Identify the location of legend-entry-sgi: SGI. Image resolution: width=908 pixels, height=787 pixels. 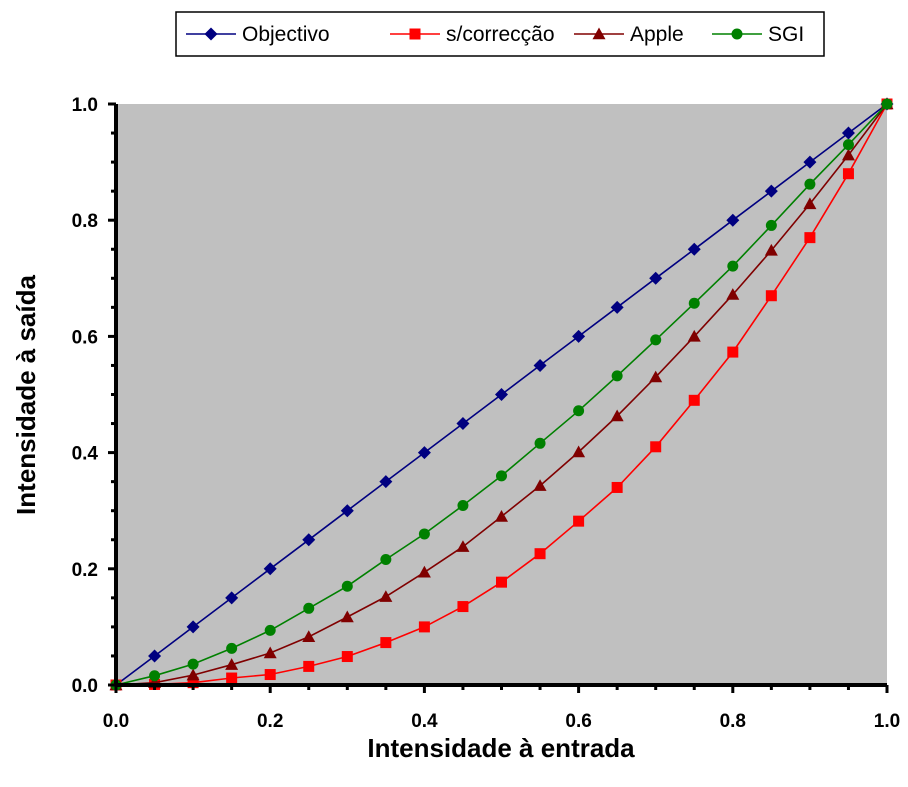
(758, 34).